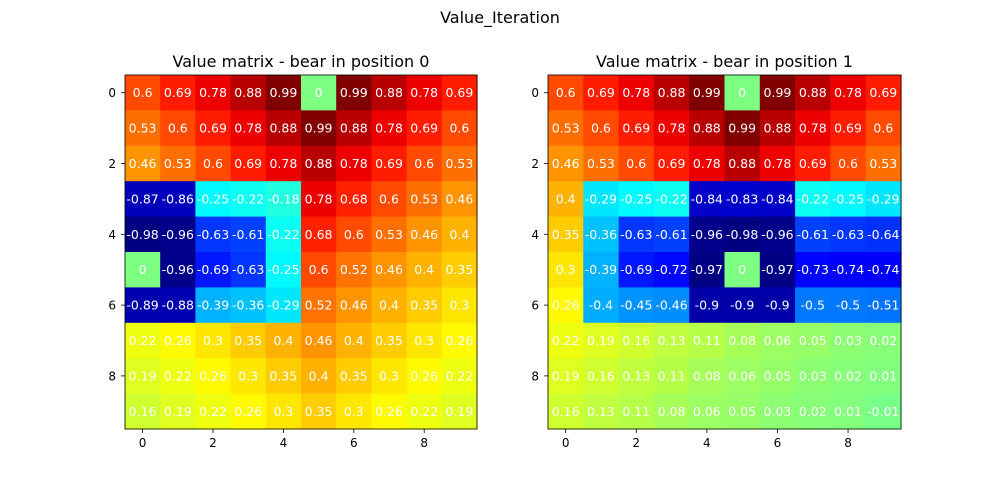 This screenshot has width=1000, height=500. I want to click on cell-value-label: -0.96, so click(178, 269).